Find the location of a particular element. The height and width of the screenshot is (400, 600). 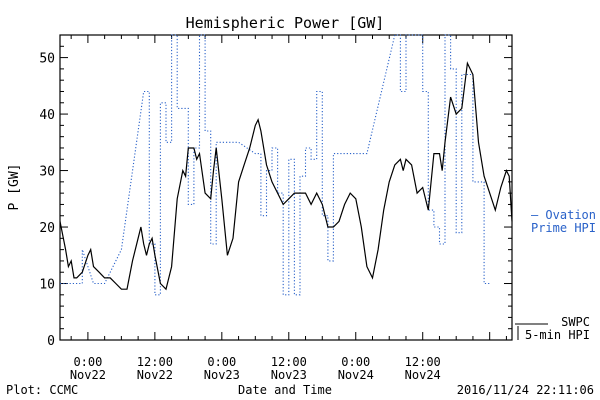

legend-ovation-line1: — Ovation is located at coordinates (563, 215).